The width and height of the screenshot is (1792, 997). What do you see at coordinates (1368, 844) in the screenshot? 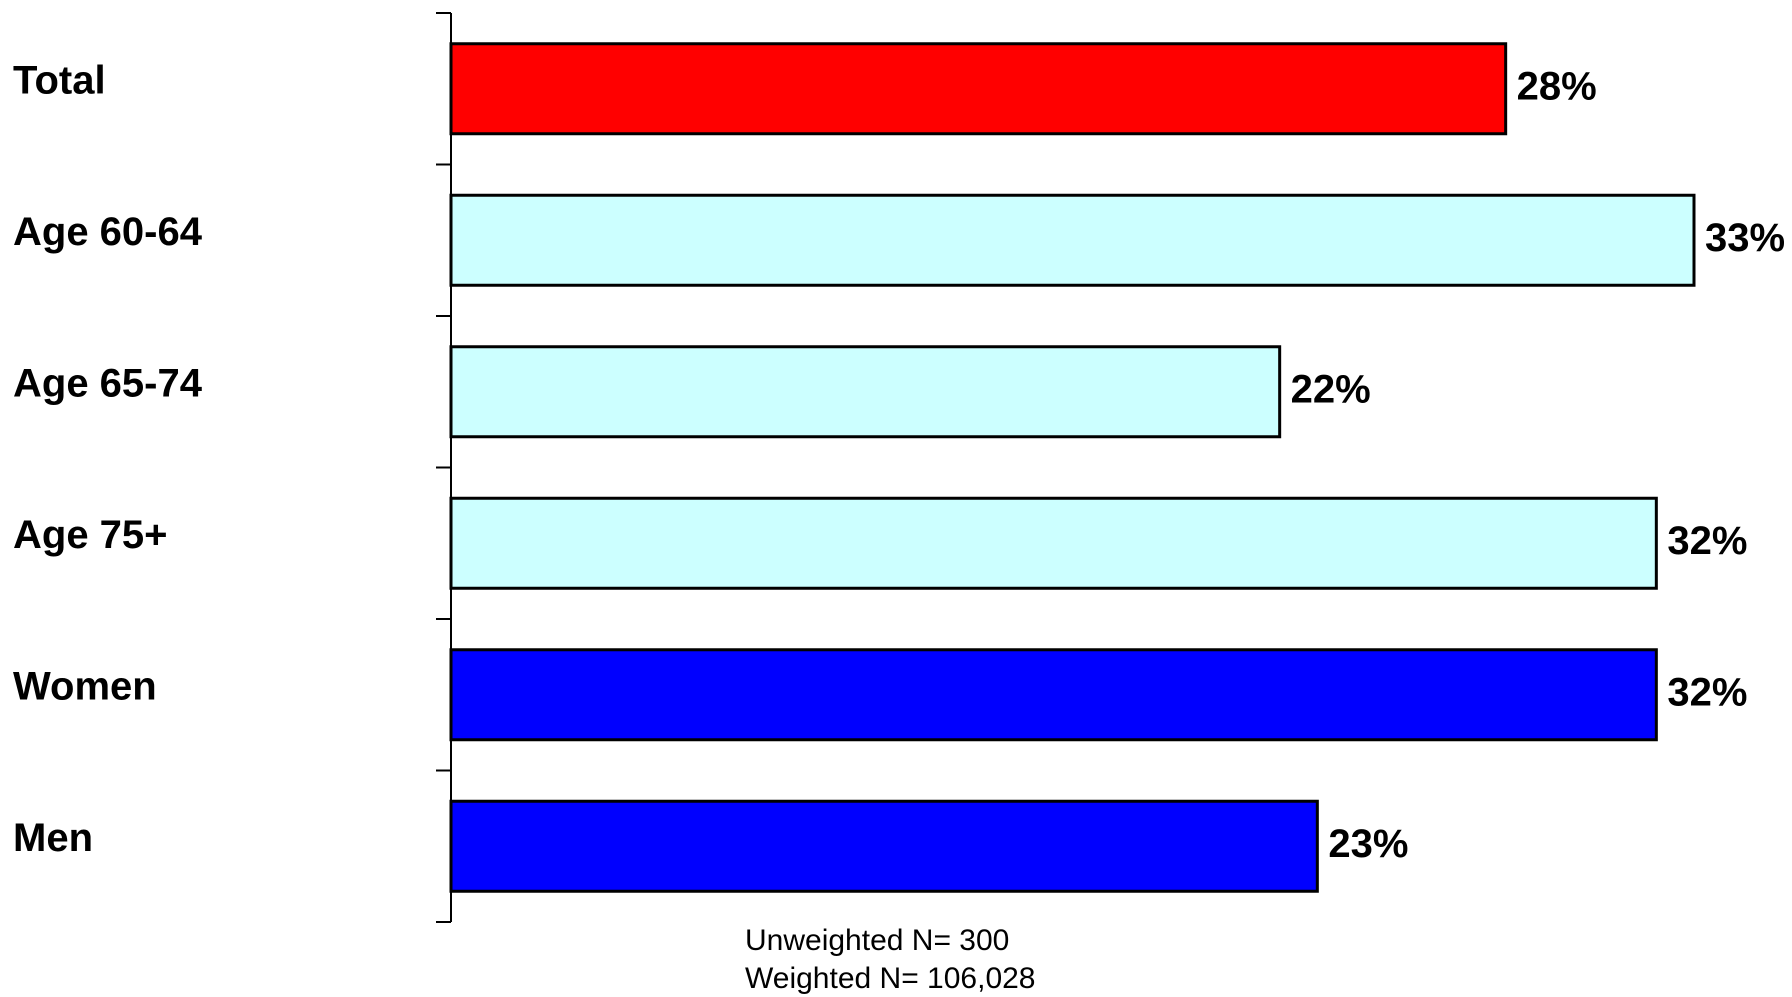
I see `value-label: 23%` at bounding box center [1368, 844].